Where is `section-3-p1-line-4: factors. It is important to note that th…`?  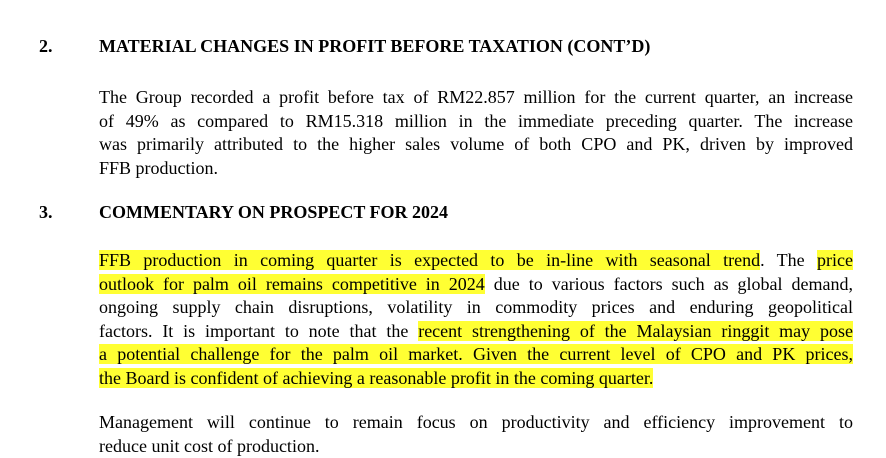
section-3-p1-line-4: factors. It is important to note that th… is located at coordinates (476, 332).